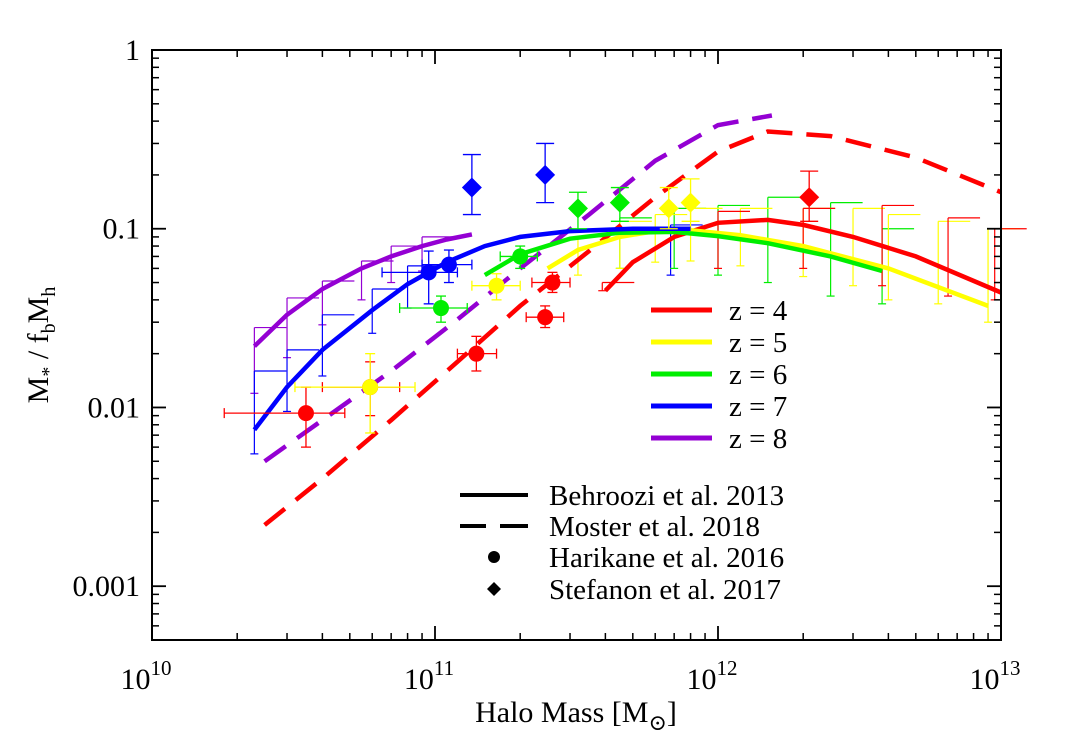 The height and width of the screenshot is (753, 1086). What do you see at coordinates (114, 407) in the screenshot?
I see `y-tick-label: 0.01` at bounding box center [114, 407].